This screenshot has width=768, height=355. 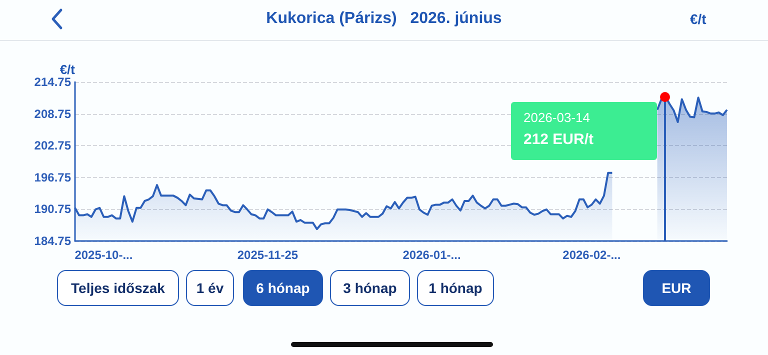 I want to click on annotation: 2026-03-14, so click(x=557, y=117).